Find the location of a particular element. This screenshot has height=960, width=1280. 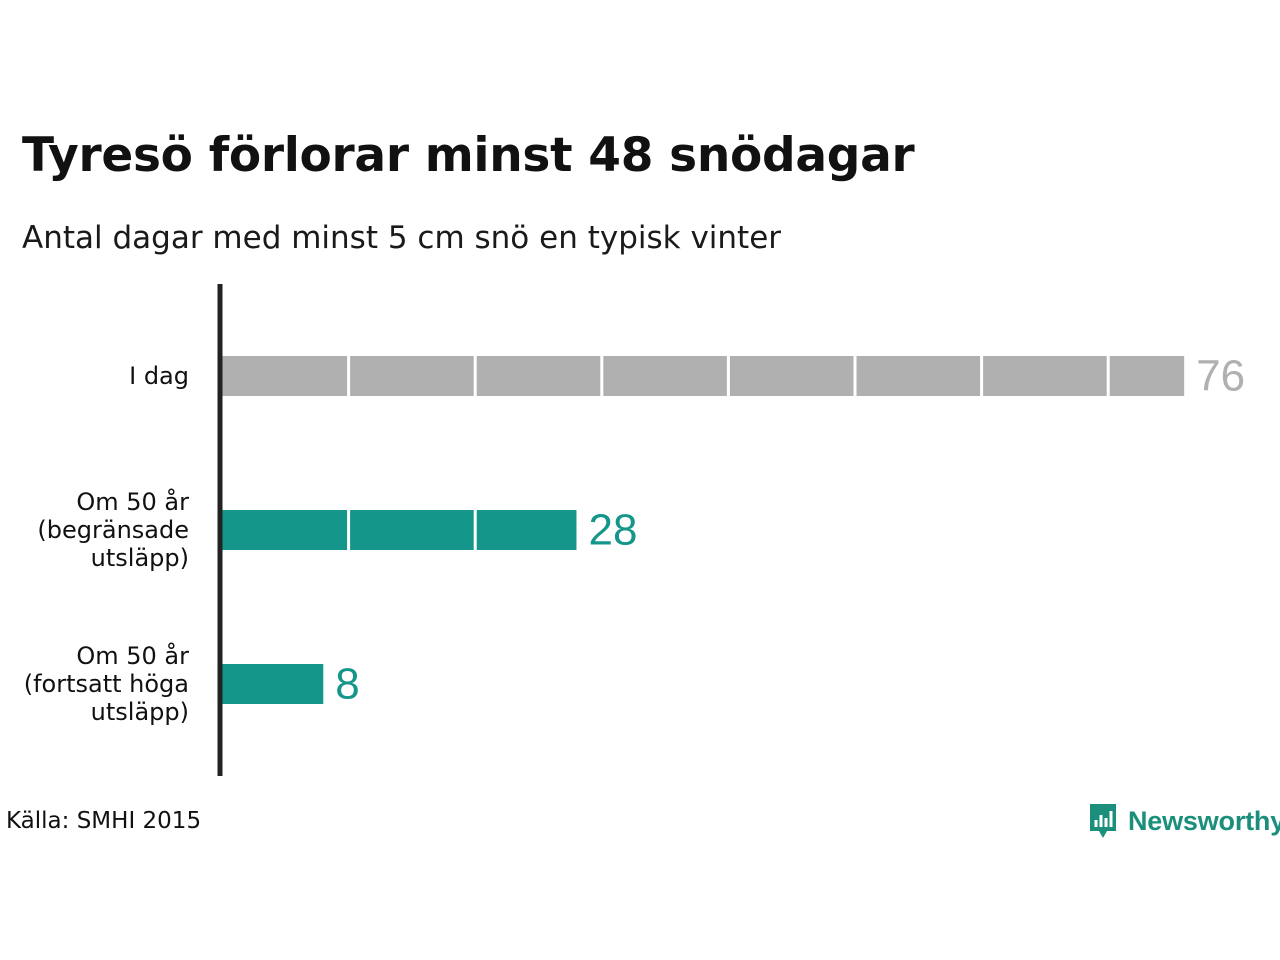

category-label-1-line-2: utsläpp) is located at coordinates (140, 558).